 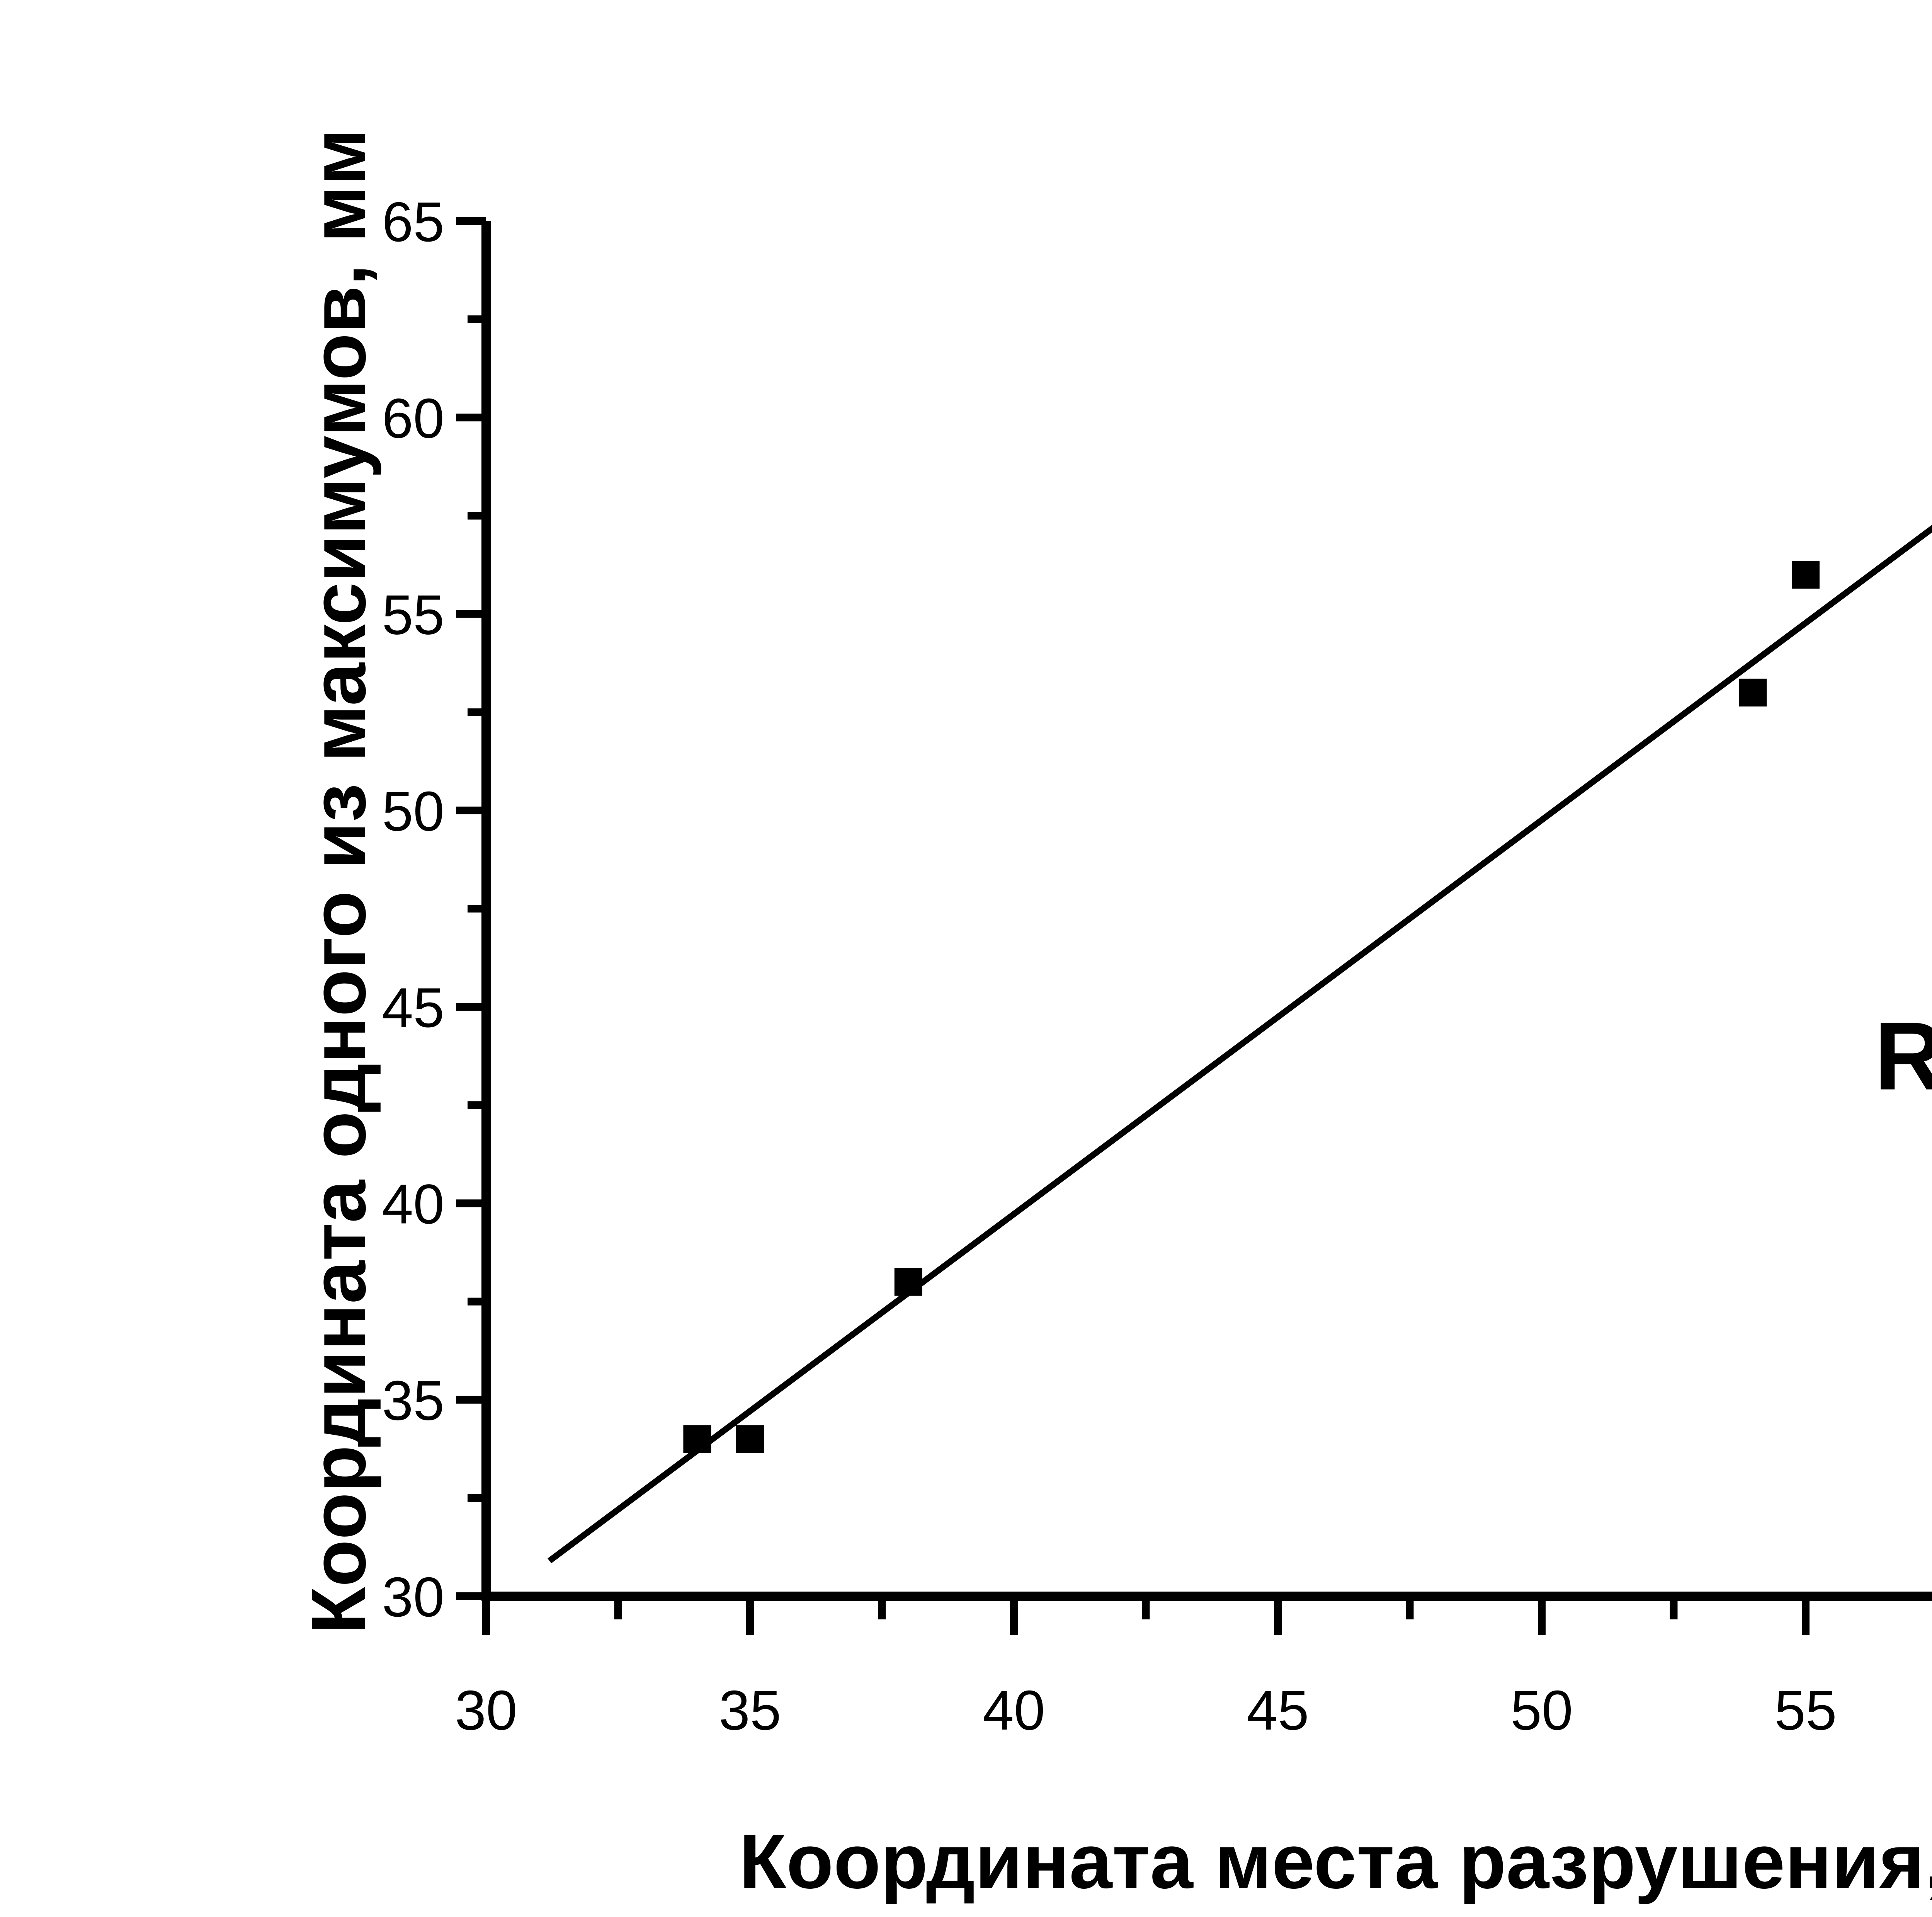 I want to click on x-tick-label: 55, so click(x=1806, y=1710).